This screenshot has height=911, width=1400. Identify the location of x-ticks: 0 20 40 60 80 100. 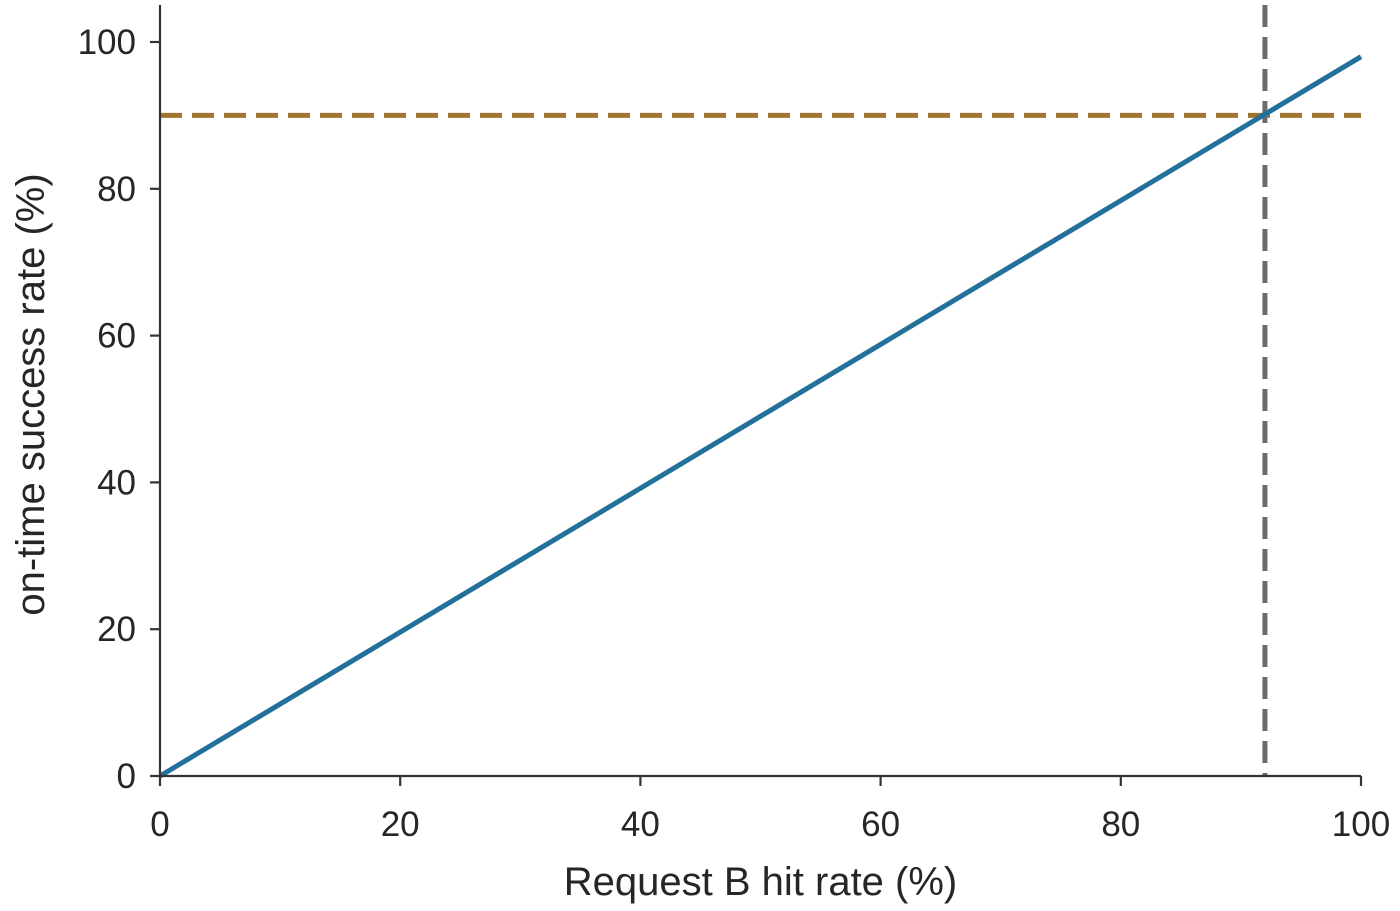
(770, 810).